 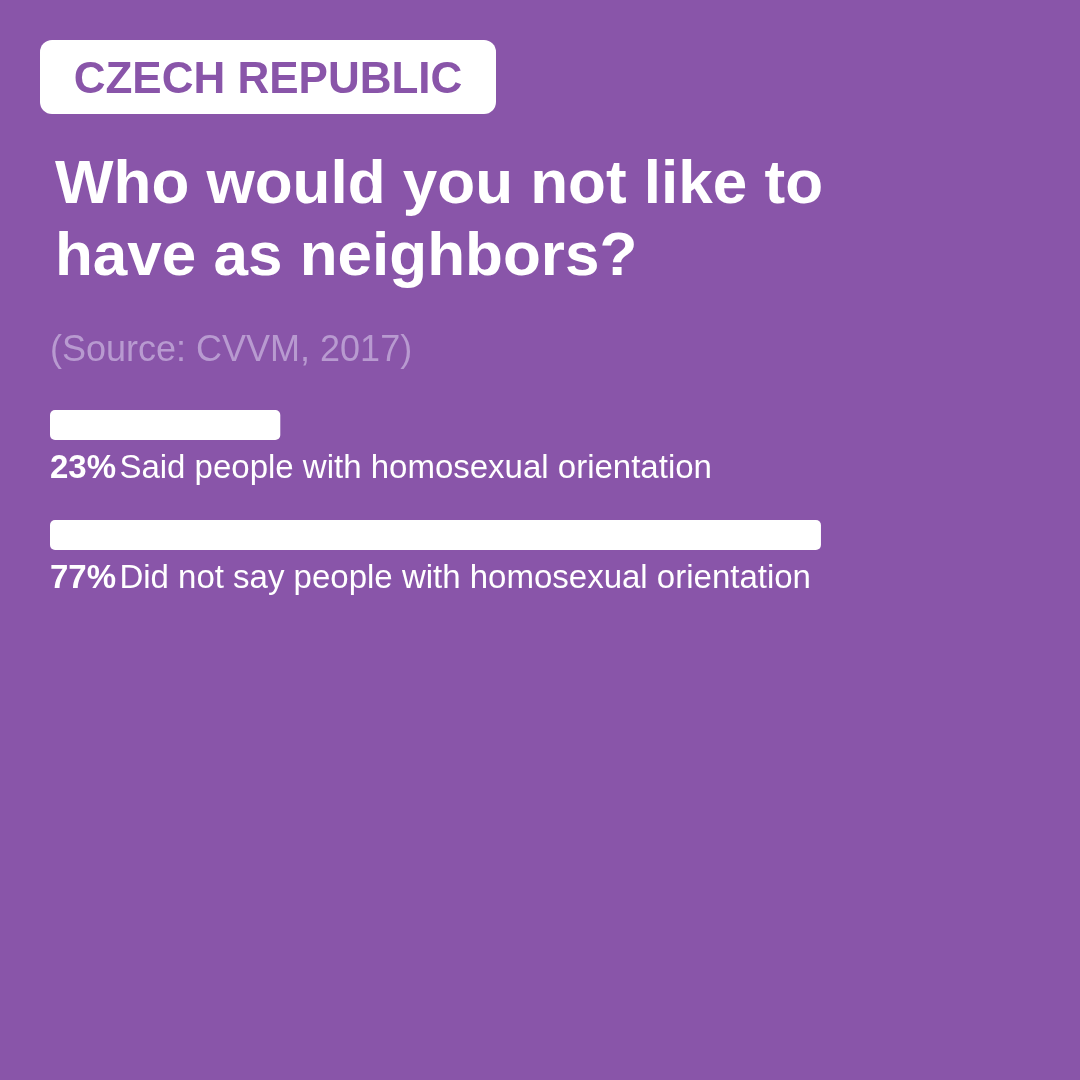 What do you see at coordinates (465, 576) in the screenshot?
I see `y-tick-label: Did not say people with homosexual orientation` at bounding box center [465, 576].